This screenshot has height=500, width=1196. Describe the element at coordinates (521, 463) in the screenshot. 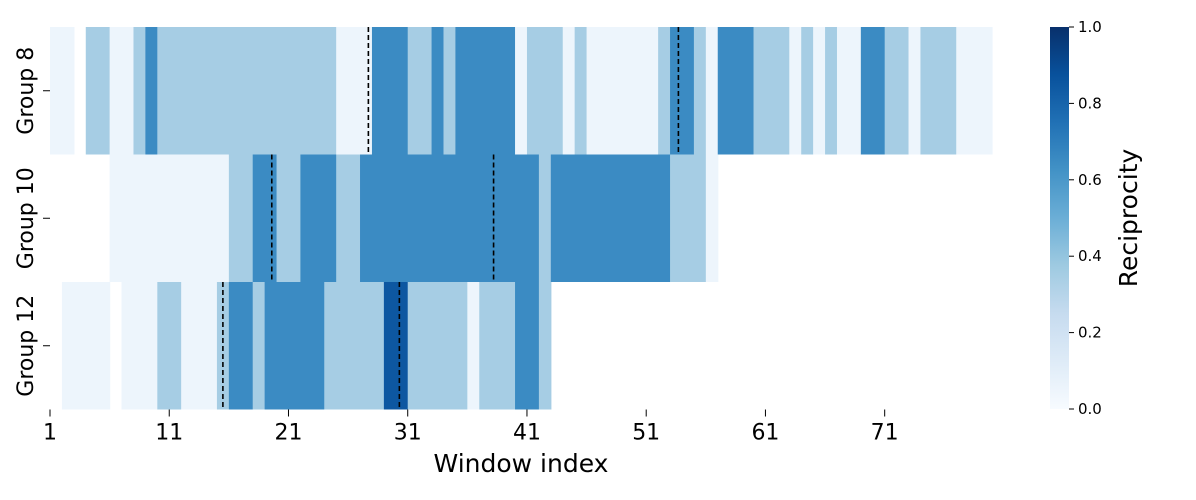

I see `x-axis-label: Window index` at that location.